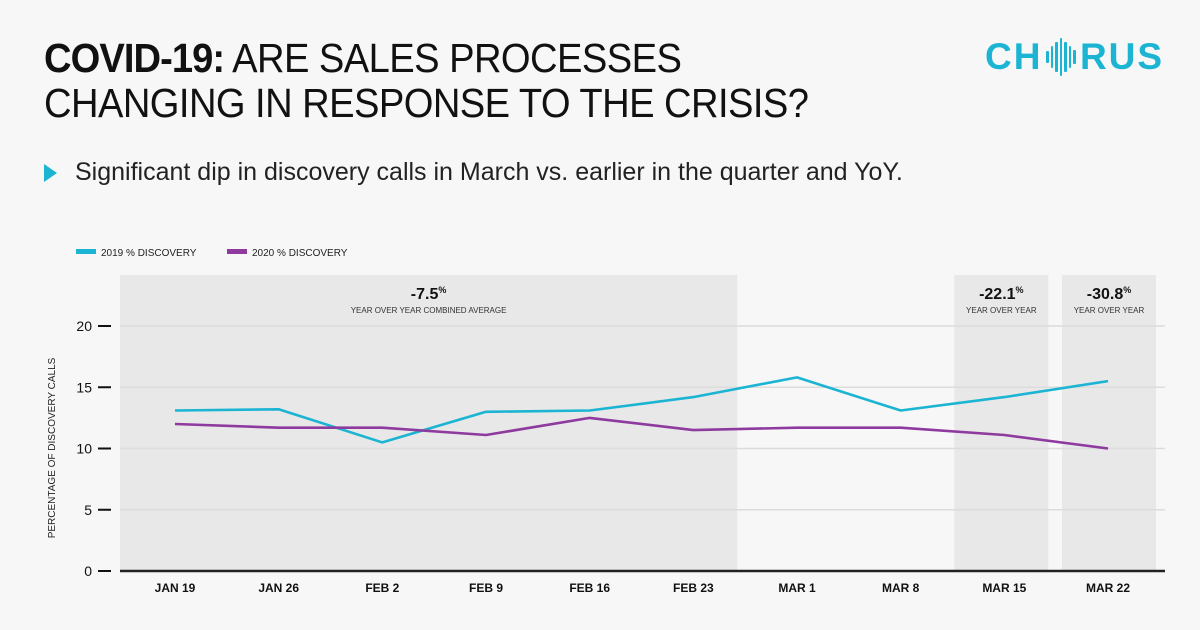 This screenshot has height=630, width=1200. Describe the element at coordinates (1109, 294) in the screenshot. I see `annotation-value: -30.8%` at that location.